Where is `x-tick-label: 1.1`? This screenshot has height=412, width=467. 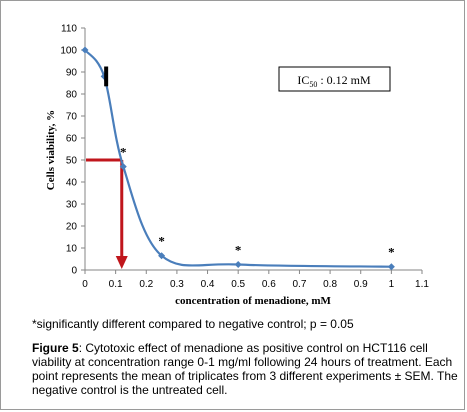
x-tick-label: 1.1 is located at coordinates (422, 284).